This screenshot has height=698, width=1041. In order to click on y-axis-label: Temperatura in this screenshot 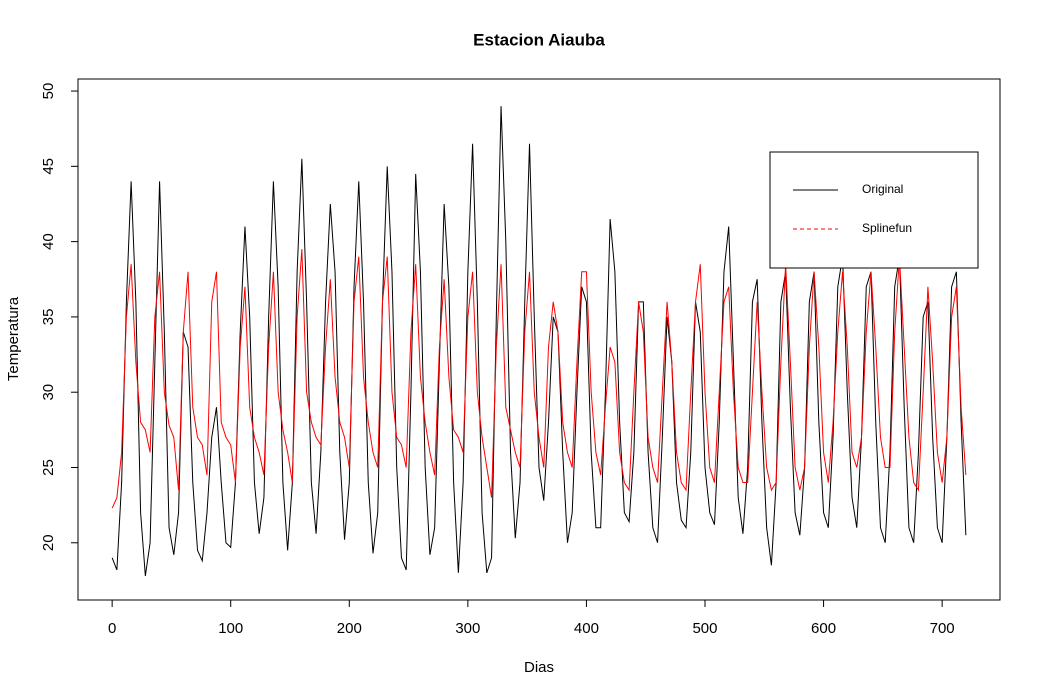, I will do `click(13, 338)`.